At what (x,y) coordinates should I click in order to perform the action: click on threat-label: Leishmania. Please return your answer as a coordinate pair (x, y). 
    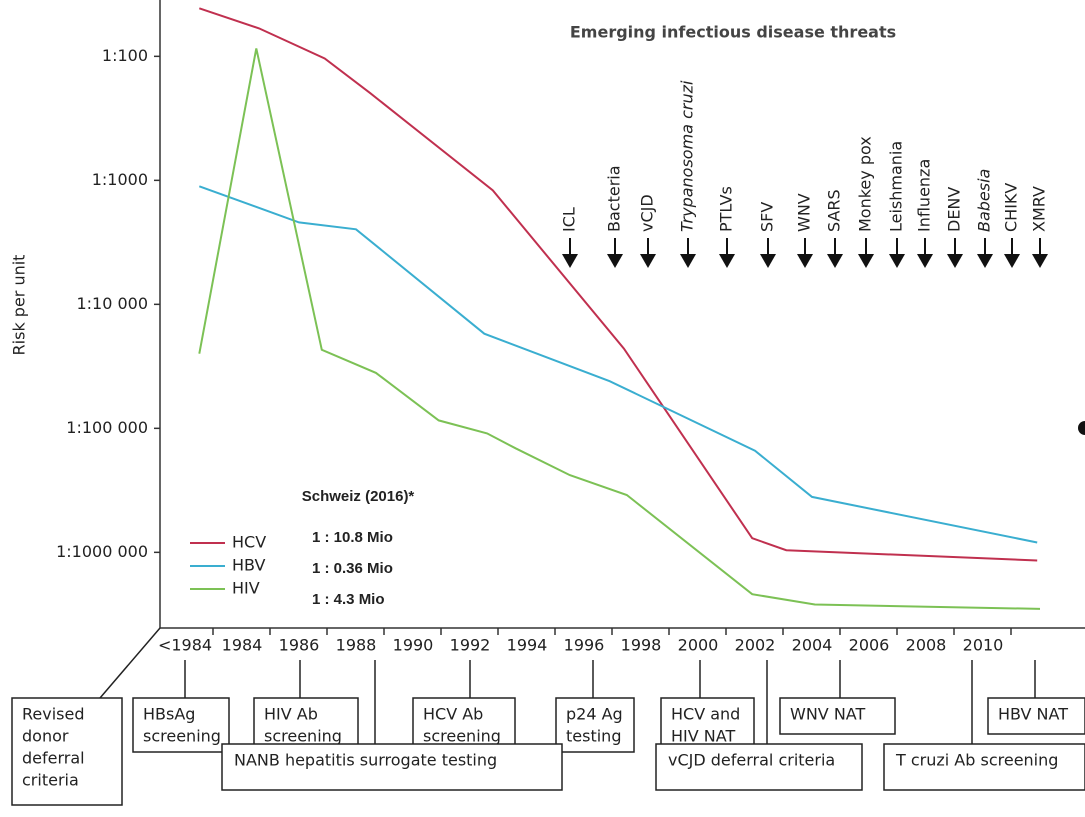
    Looking at the image, I should click on (896, 186).